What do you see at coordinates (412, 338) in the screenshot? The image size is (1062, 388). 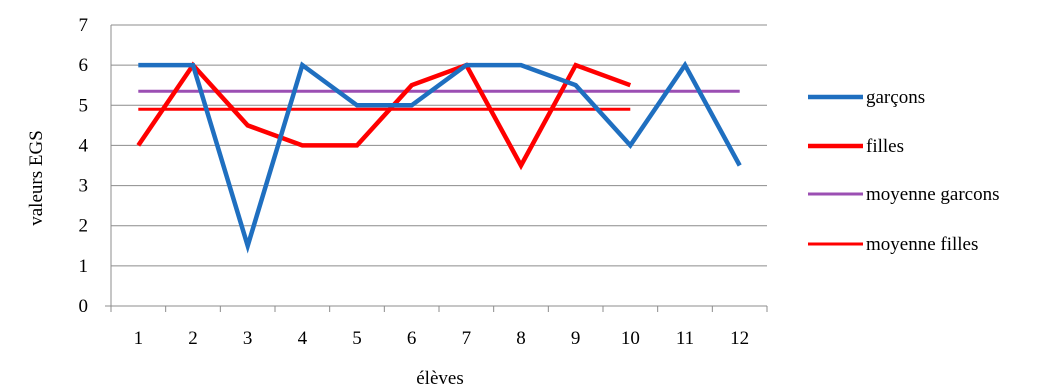 I see `x-tick-label: 6` at bounding box center [412, 338].